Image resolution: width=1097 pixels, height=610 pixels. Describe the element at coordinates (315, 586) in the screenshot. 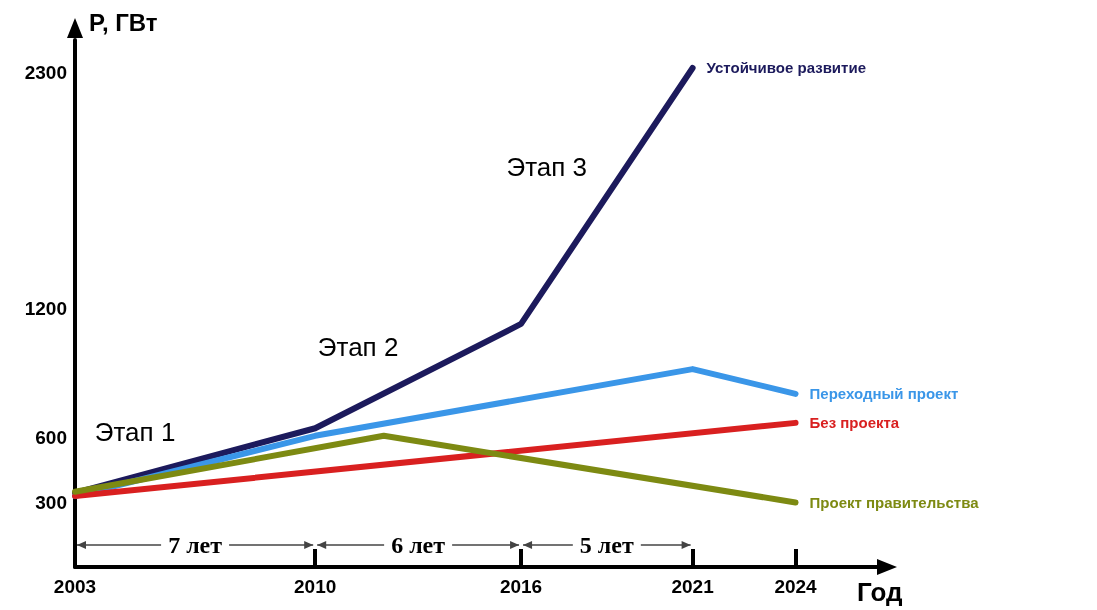

I see `x-tick-label: 2010` at that location.